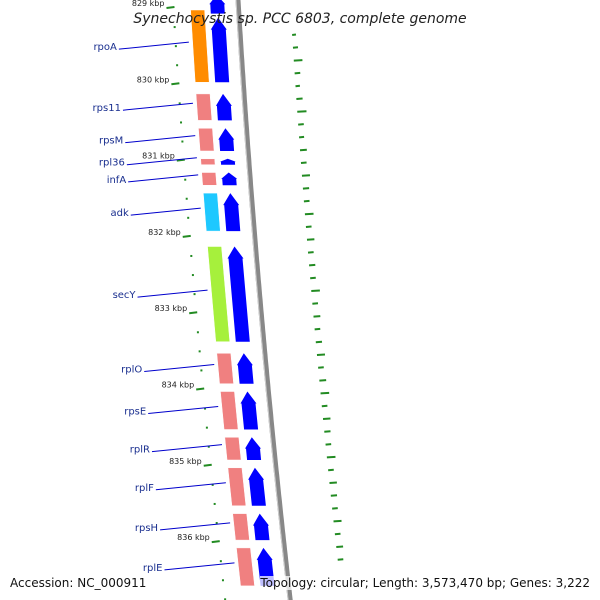 The image size is (600, 600). What do you see at coordinates (105, 47) in the screenshot?
I see `gene-label-rpoA: rpoA` at bounding box center [105, 47].